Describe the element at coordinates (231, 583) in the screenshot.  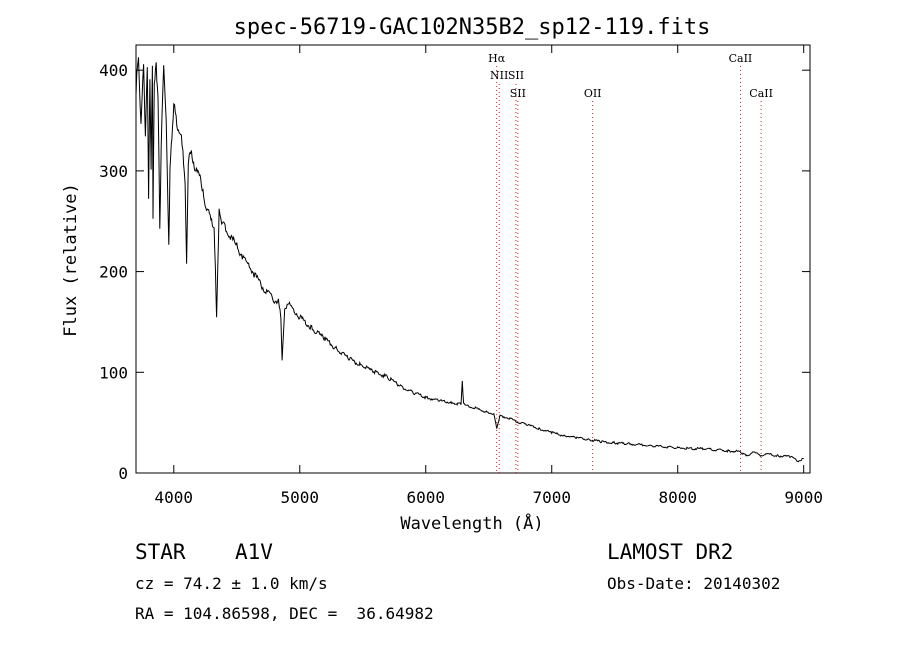
I see `redshift-value: cz = 74.2 ± 1.0 km/s` at that location.